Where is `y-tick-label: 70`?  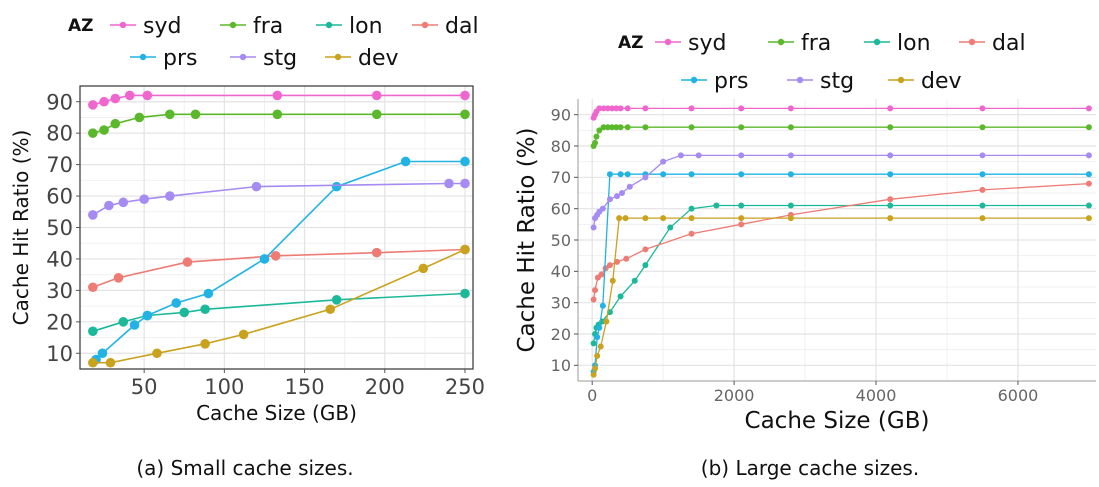
y-tick-label: 70 is located at coordinates (59, 165).